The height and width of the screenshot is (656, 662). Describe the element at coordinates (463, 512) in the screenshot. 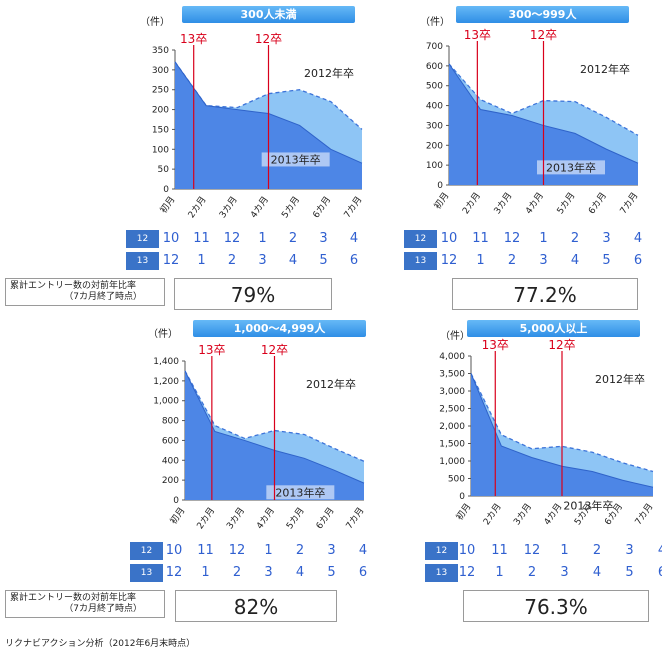

I see `x-tick-label: 初月` at that location.